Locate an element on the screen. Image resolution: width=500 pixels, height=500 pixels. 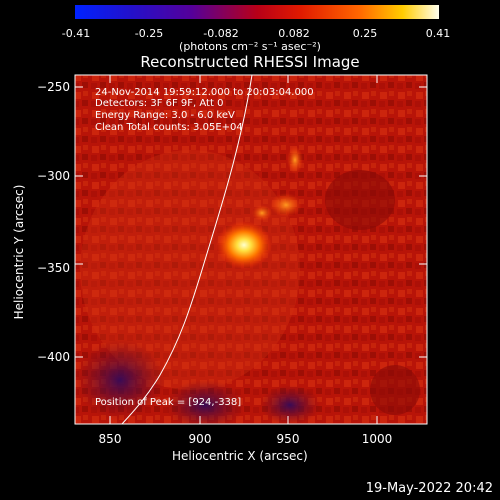
y-tick-label: −400 is located at coordinates (53, 357).